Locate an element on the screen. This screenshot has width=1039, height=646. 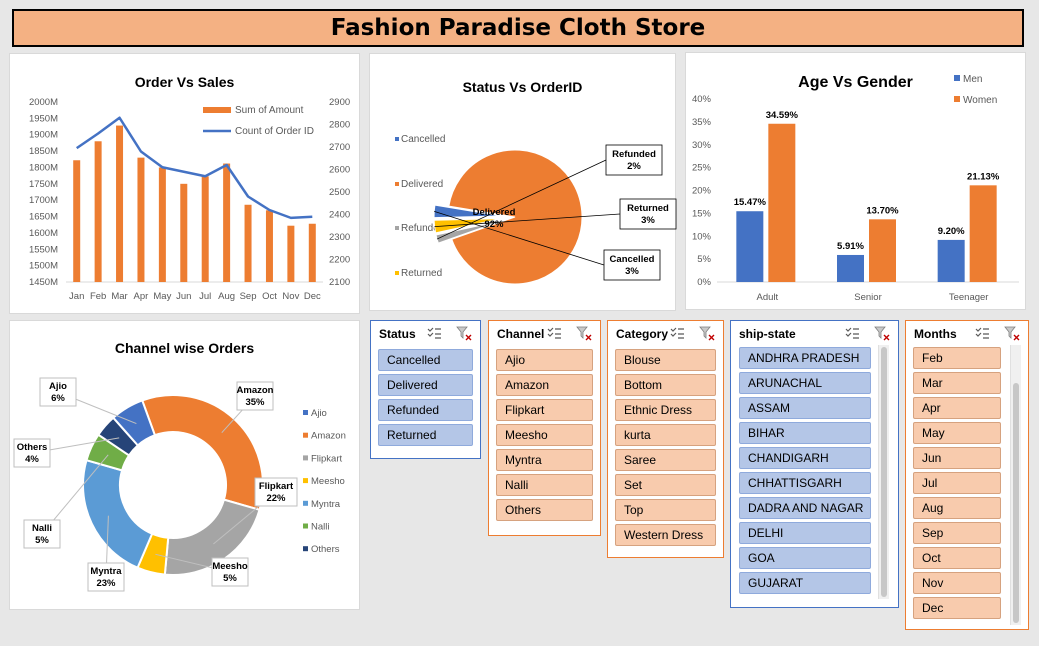
ship-state-option: DELHI is located at coordinates (805, 533).